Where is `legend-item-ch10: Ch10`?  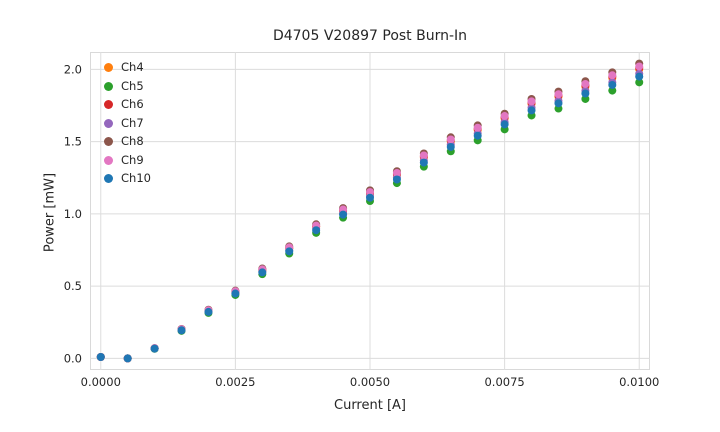 legend-item-ch10: Ch10 is located at coordinates (127, 178).